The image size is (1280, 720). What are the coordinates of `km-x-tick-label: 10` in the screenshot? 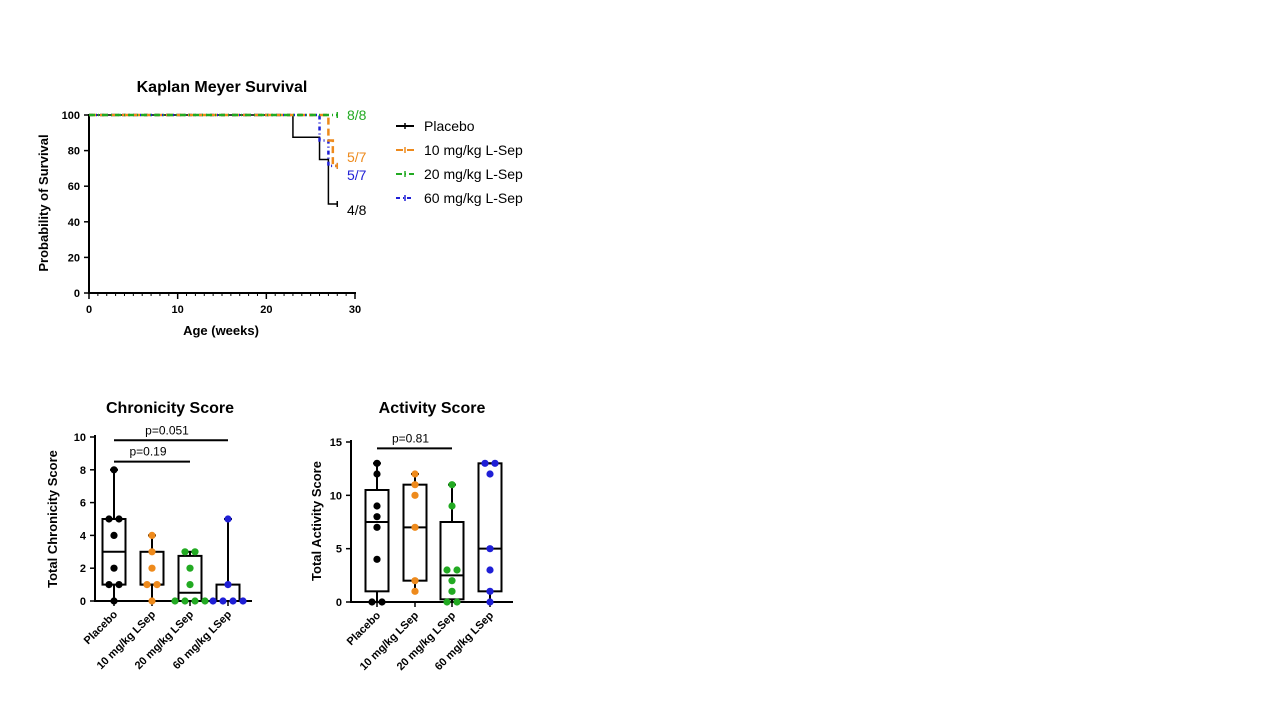 It's located at (178, 310).